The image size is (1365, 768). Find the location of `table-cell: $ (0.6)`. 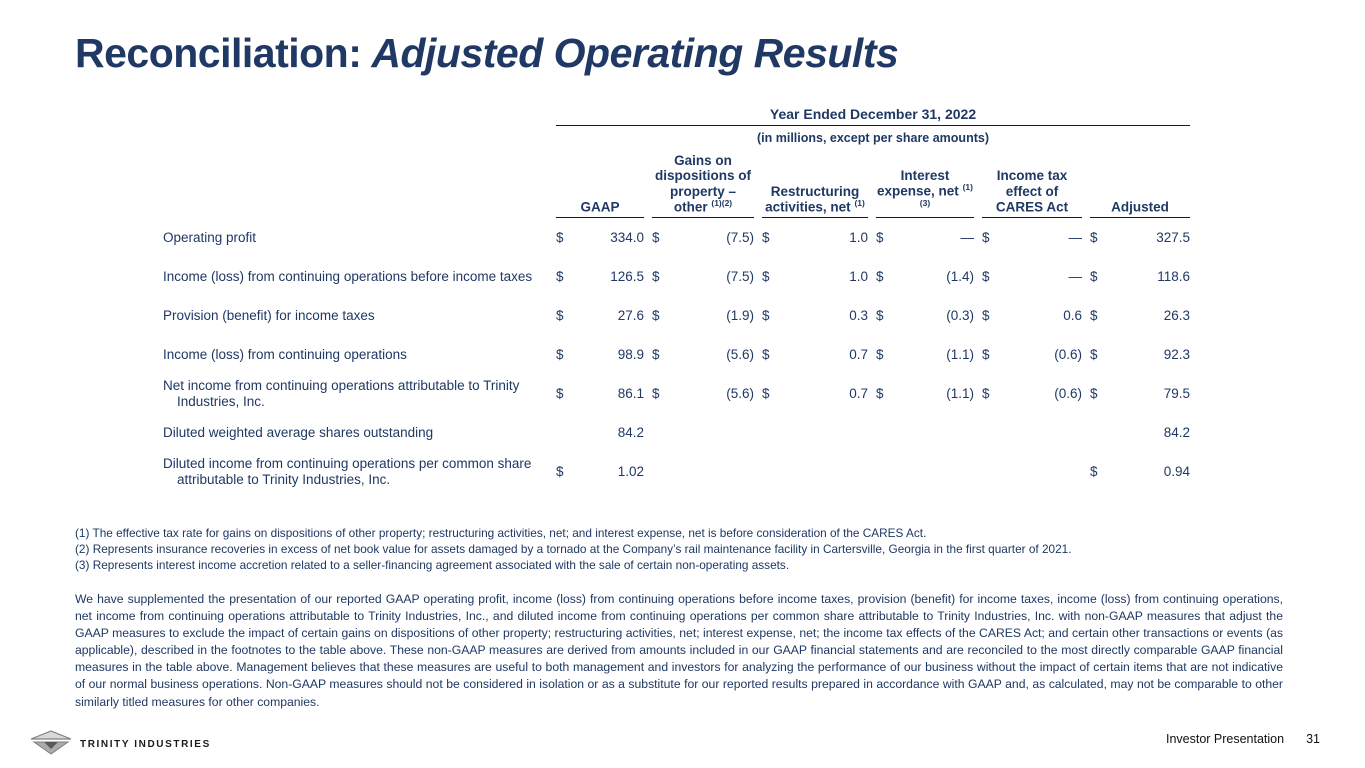

table-cell: $ (0.6) is located at coordinates (1032, 354).